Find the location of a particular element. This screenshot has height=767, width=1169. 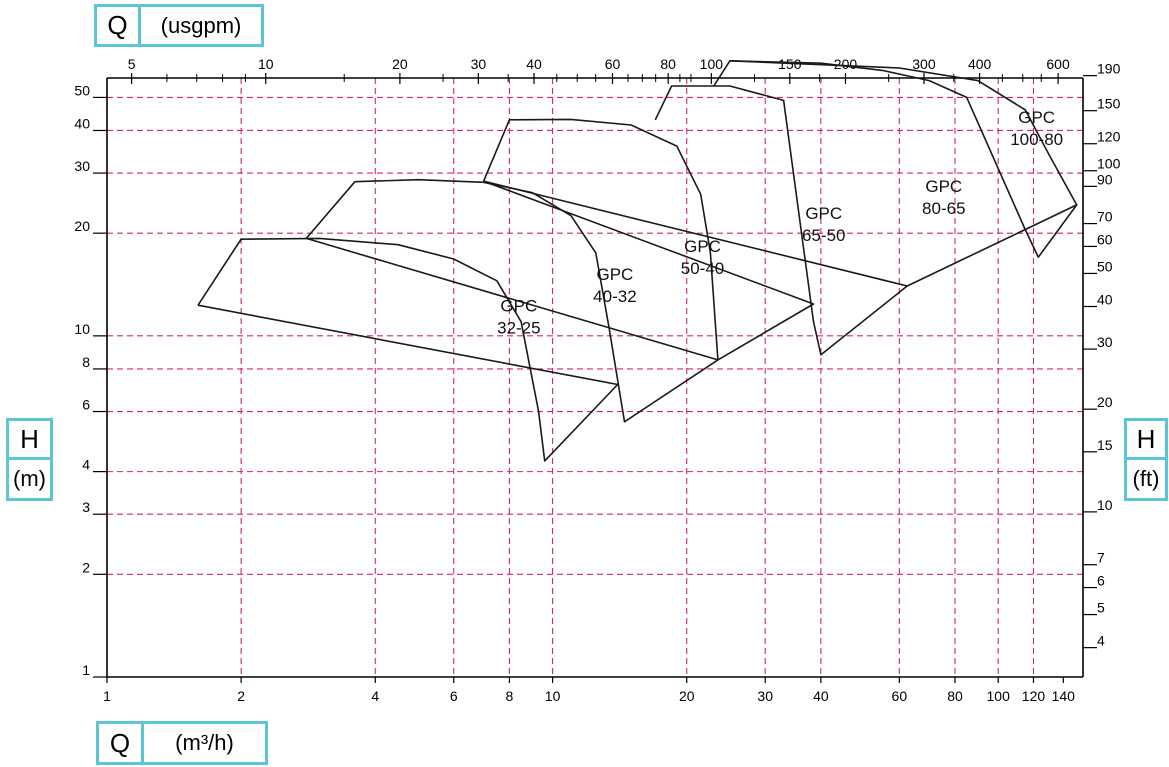

tick-label-bottom: 30 is located at coordinates (765, 696).